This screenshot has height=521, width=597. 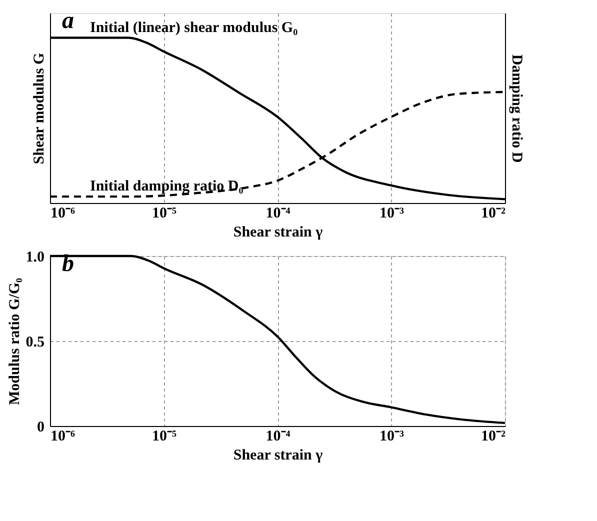 What do you see at coordinates (40, 108) in the screenshot?
I see `y-axis-title: Shear modulus G` at bounding box center [40, 108].